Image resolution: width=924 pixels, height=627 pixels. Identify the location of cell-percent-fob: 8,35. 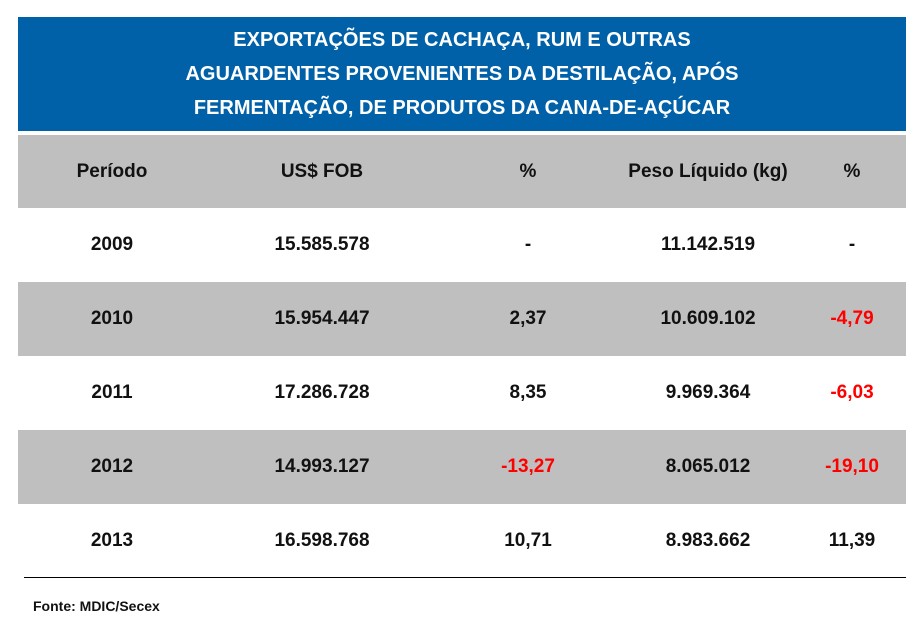
(528, 392).